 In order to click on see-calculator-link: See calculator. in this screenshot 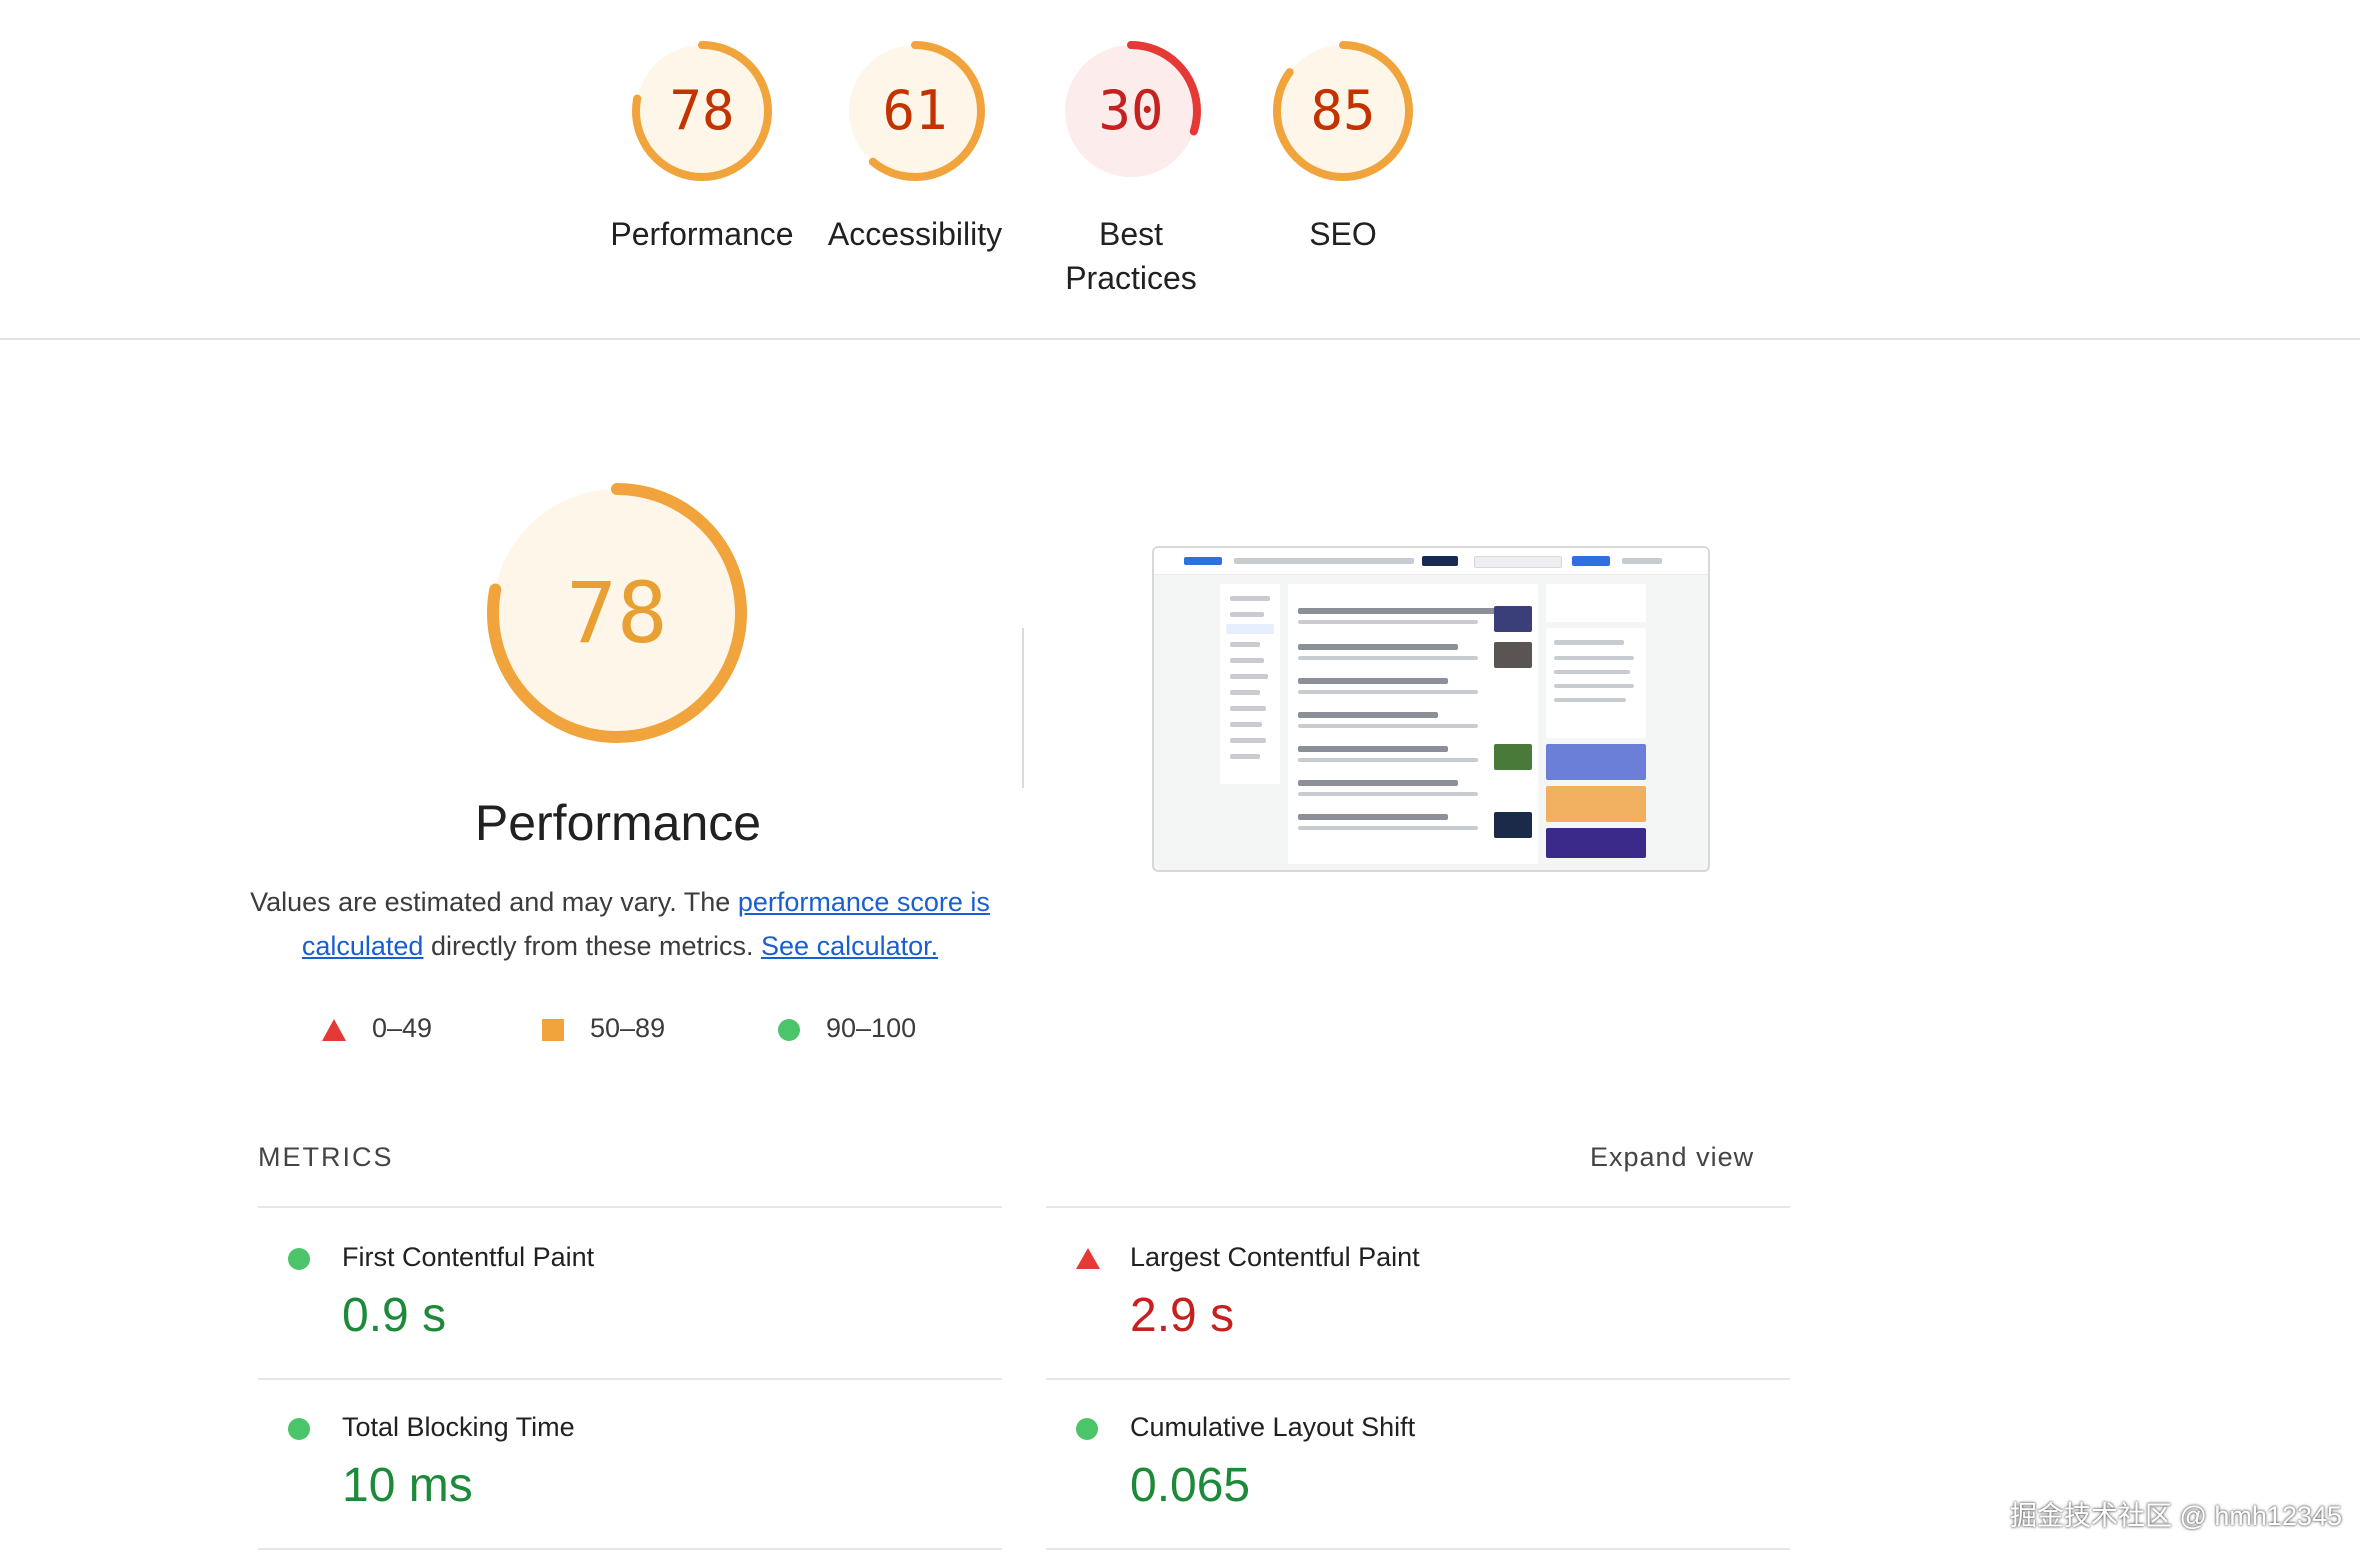, I will do `click(850, 946)`.